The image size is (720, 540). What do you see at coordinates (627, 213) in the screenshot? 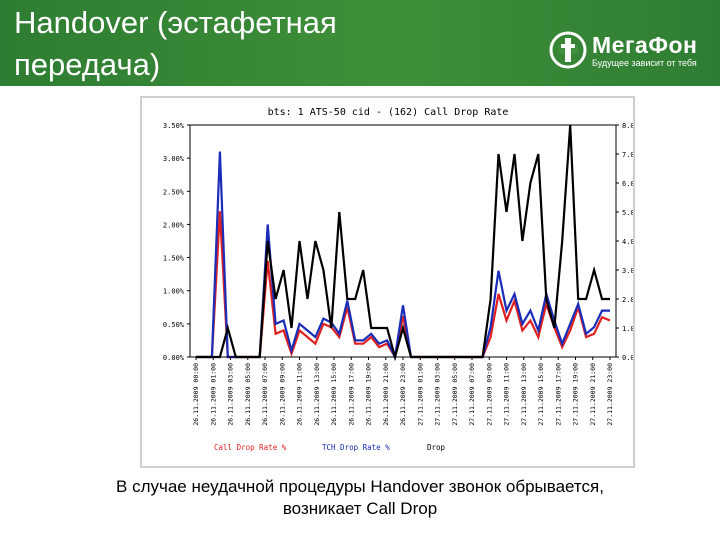
I see `right-tick-label: 5.000` at bounding box center [627, 213].